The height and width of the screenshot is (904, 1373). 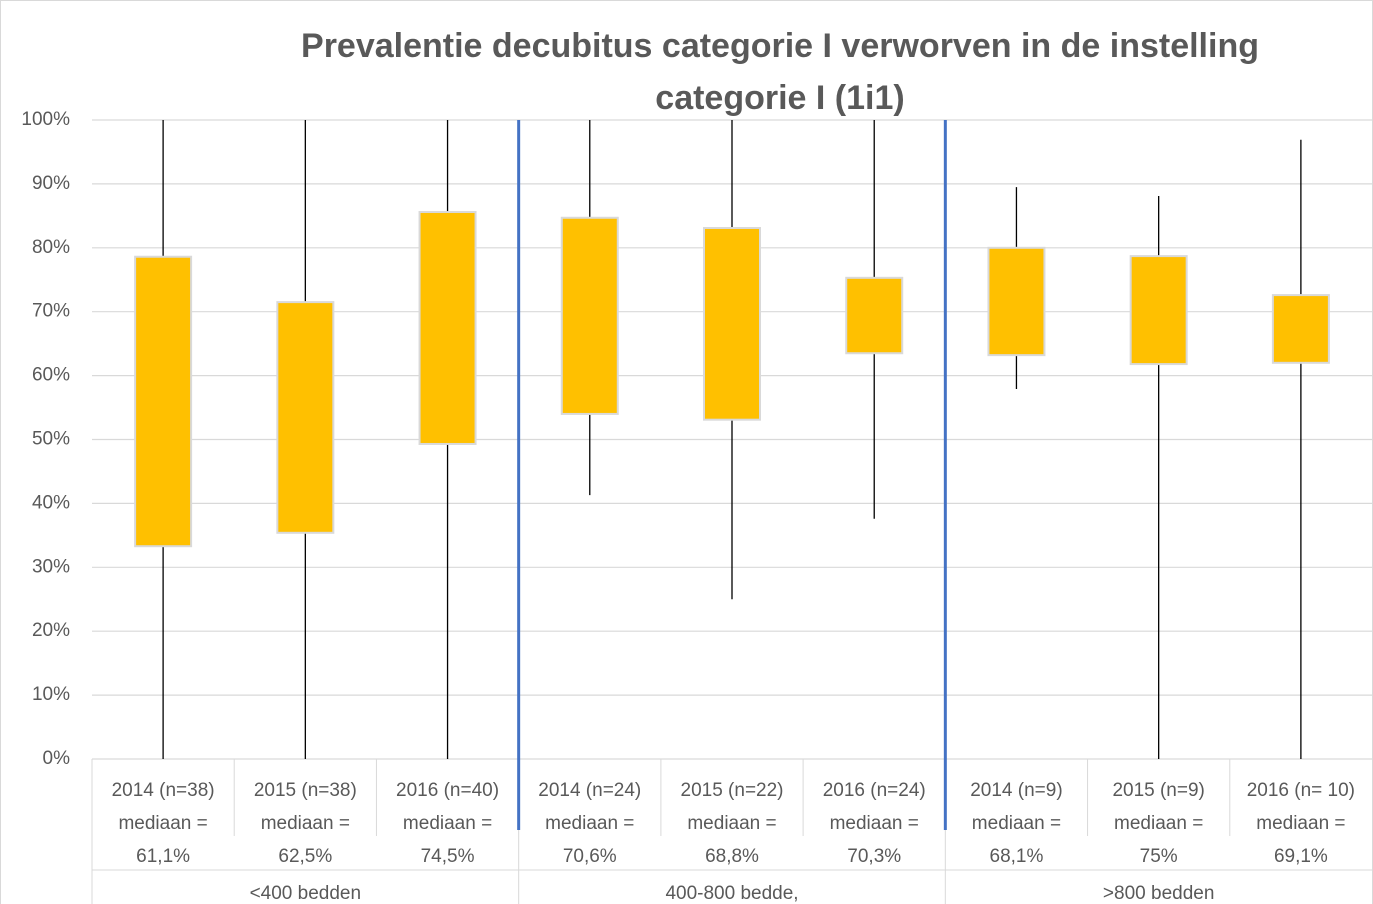 What do you see at coordinates (51, 183) in the screenshot?
I see `y-tick-label: 90%` at bounding box center [51, 183].